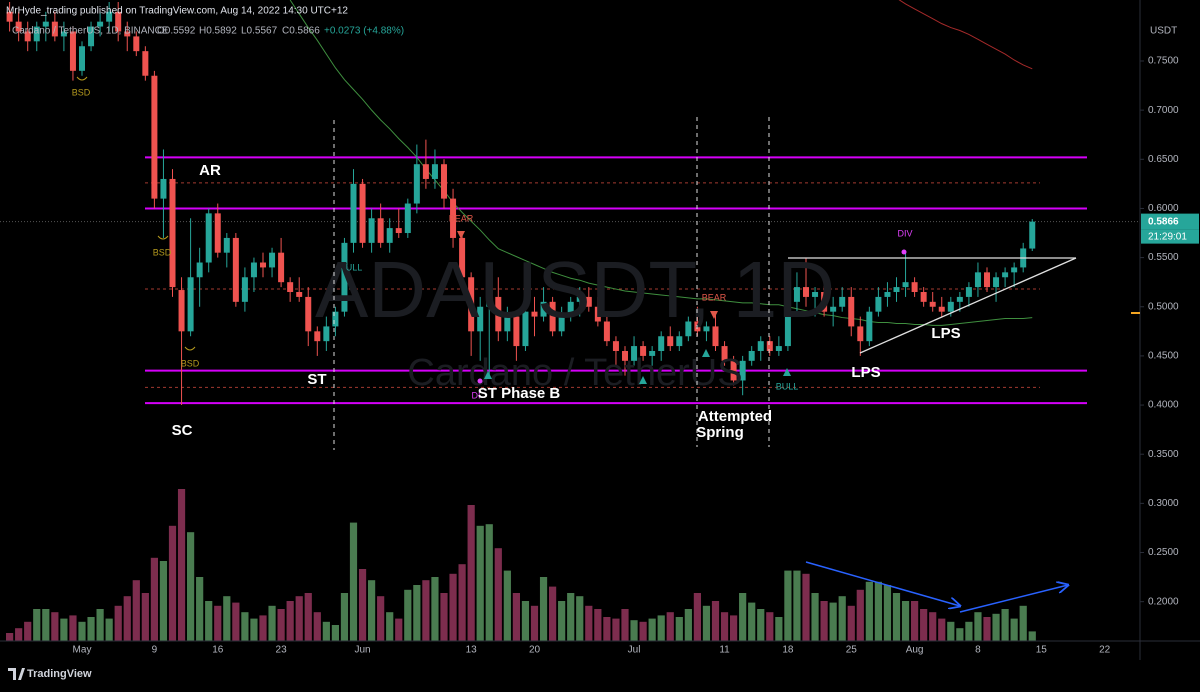  I want to click on y-tick-label: 0.3500, so click(1163, 454).